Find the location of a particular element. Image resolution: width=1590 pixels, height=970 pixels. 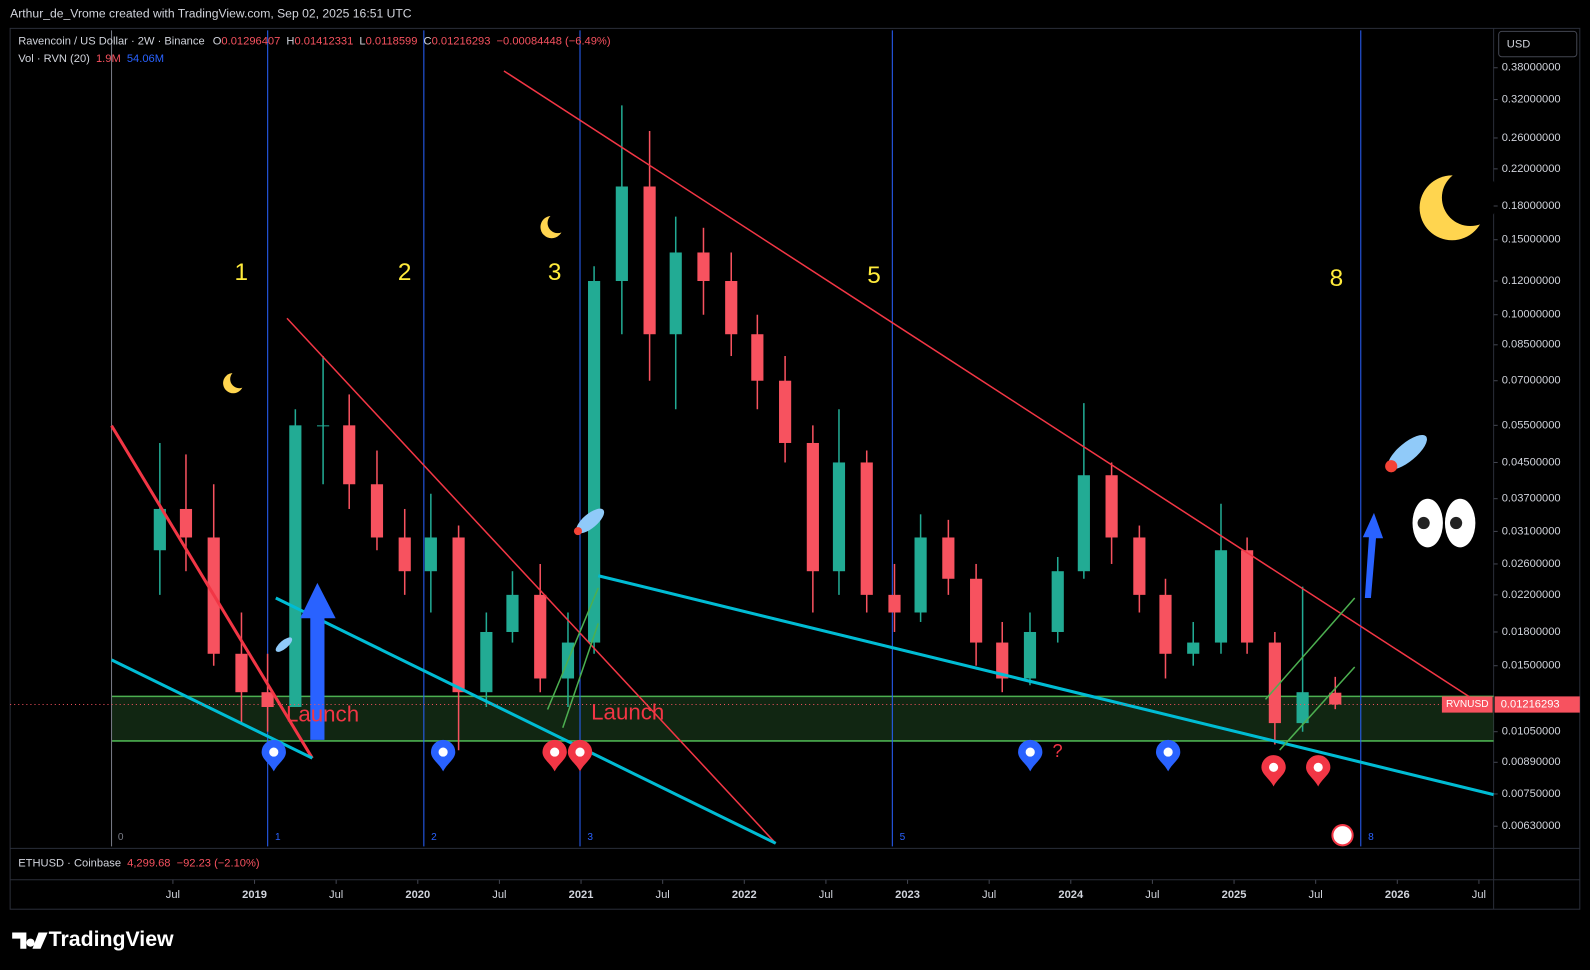

channel-line is located at coordinates (1310, 648).